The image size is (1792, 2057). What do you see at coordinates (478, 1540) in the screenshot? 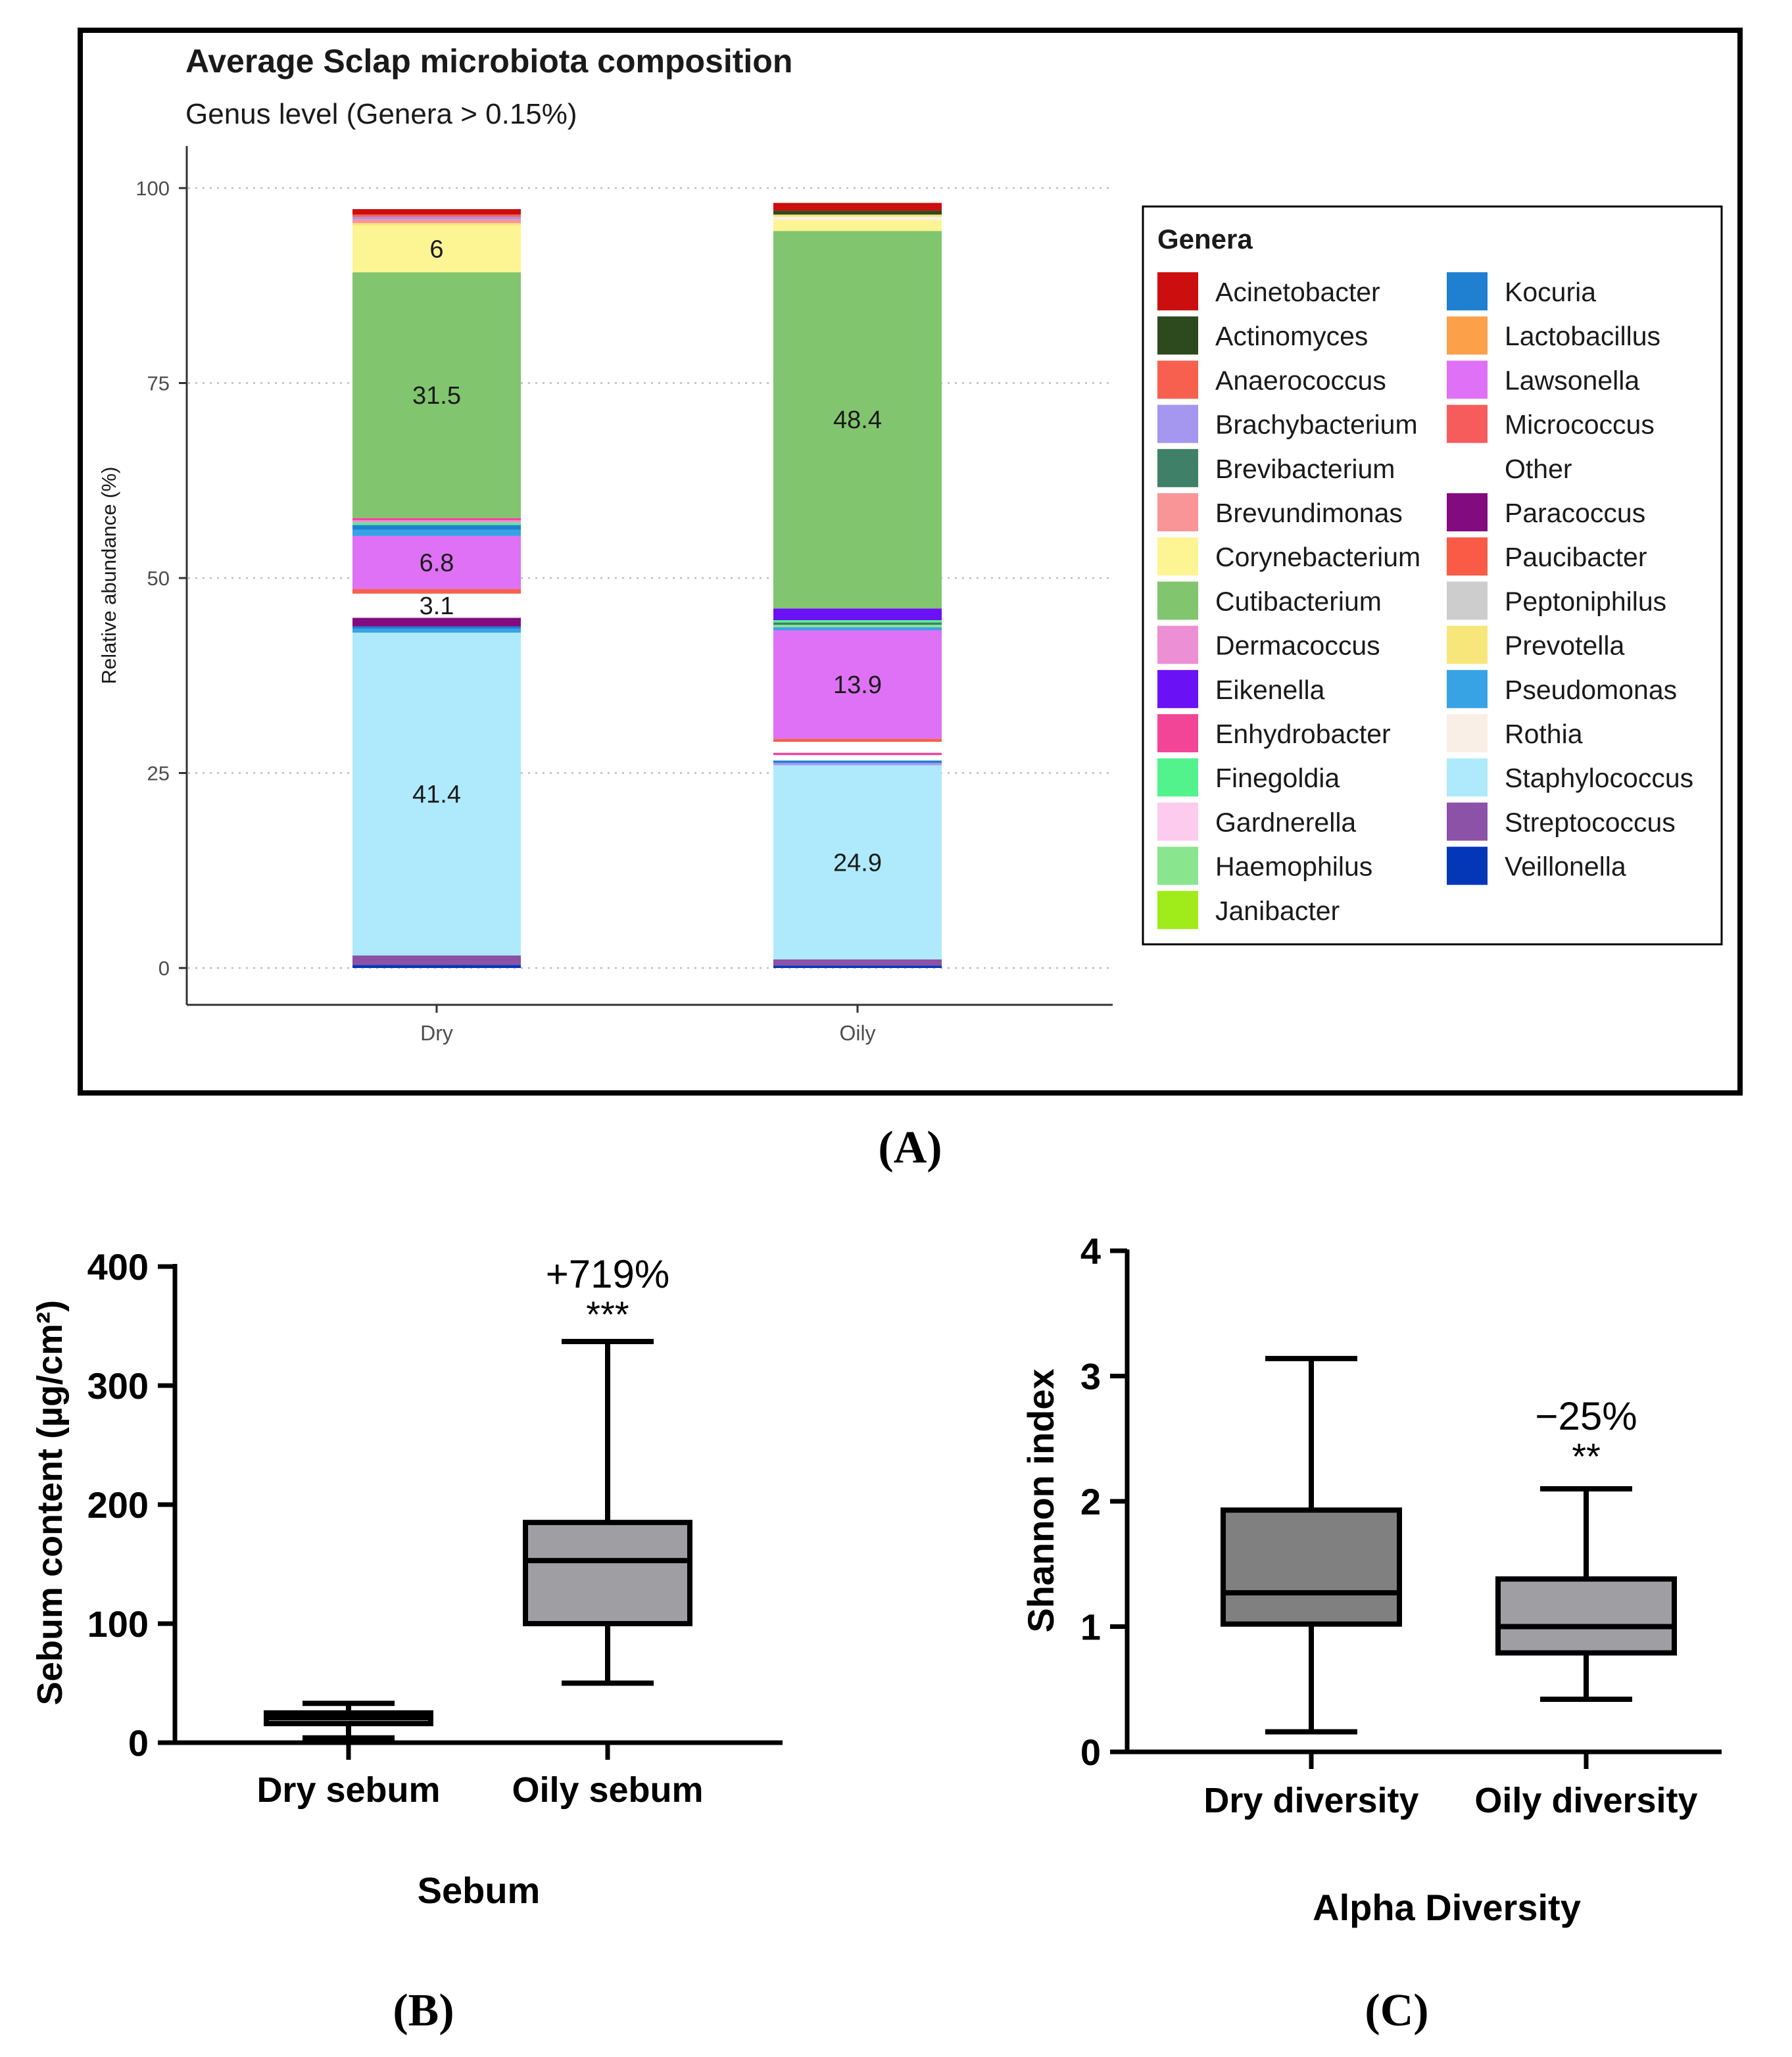
I see `b-boxes` at bounding box center [478, 1540].